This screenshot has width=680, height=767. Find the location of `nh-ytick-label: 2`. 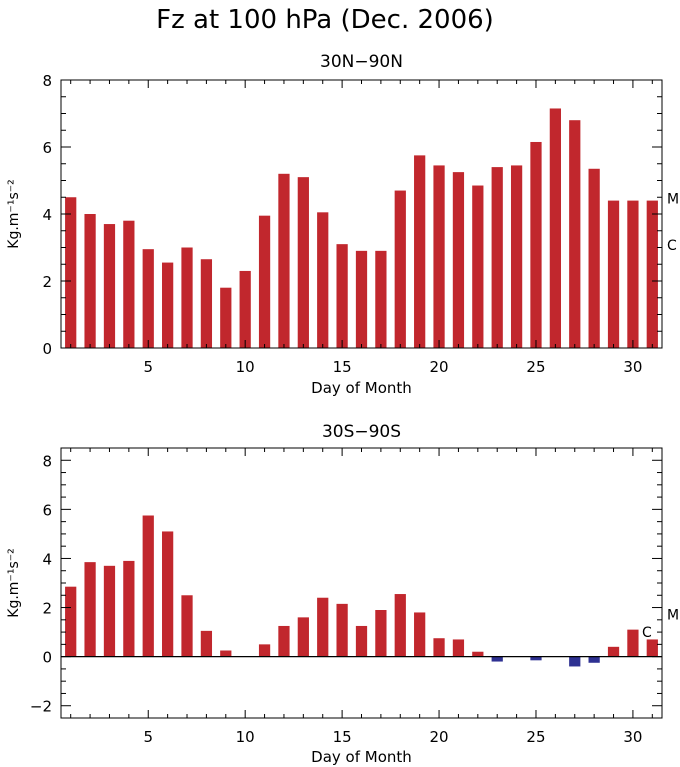

nh-ytick-label: 2 is located at coordinates (47, 282).